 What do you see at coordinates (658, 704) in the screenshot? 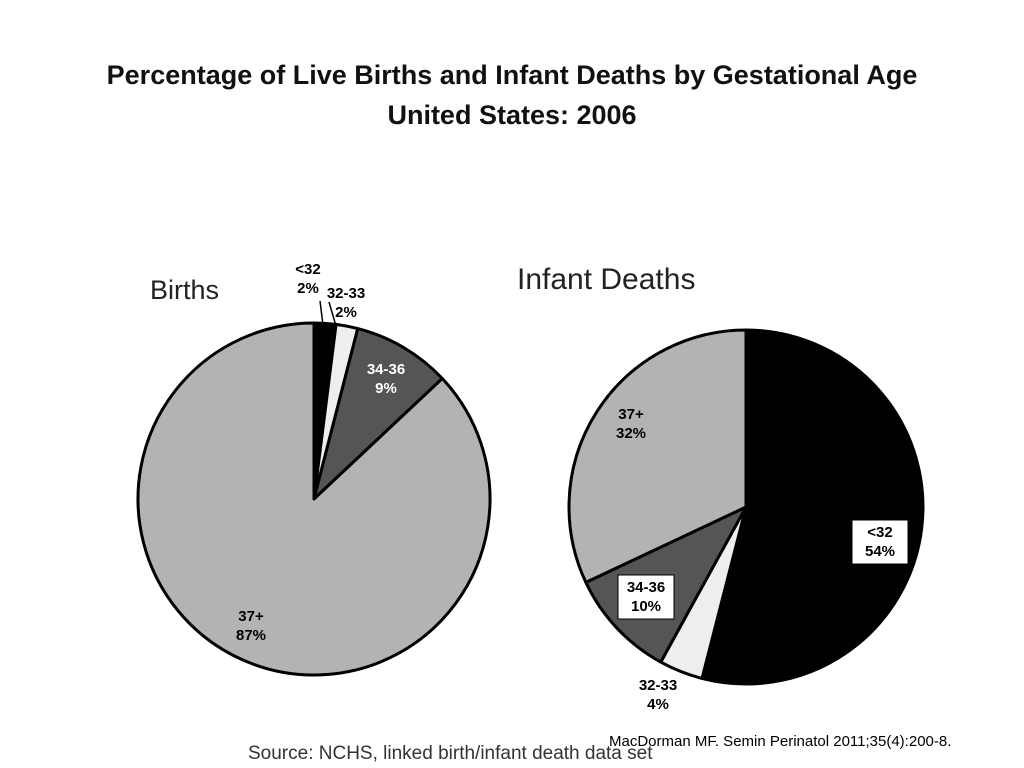
I see `infant-deaths-value-32-33: 4%` at bounding box center [658, 704].